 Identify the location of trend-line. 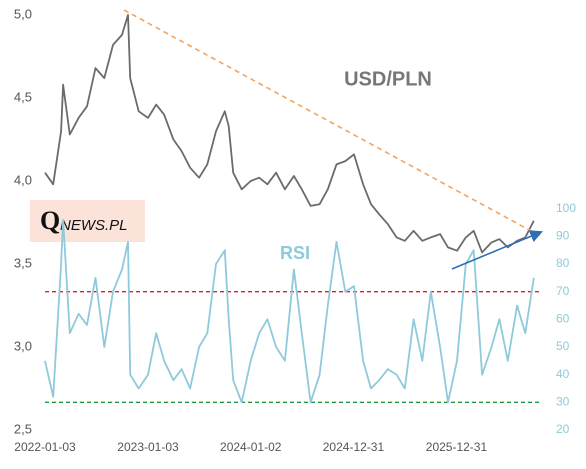
(497, 250).